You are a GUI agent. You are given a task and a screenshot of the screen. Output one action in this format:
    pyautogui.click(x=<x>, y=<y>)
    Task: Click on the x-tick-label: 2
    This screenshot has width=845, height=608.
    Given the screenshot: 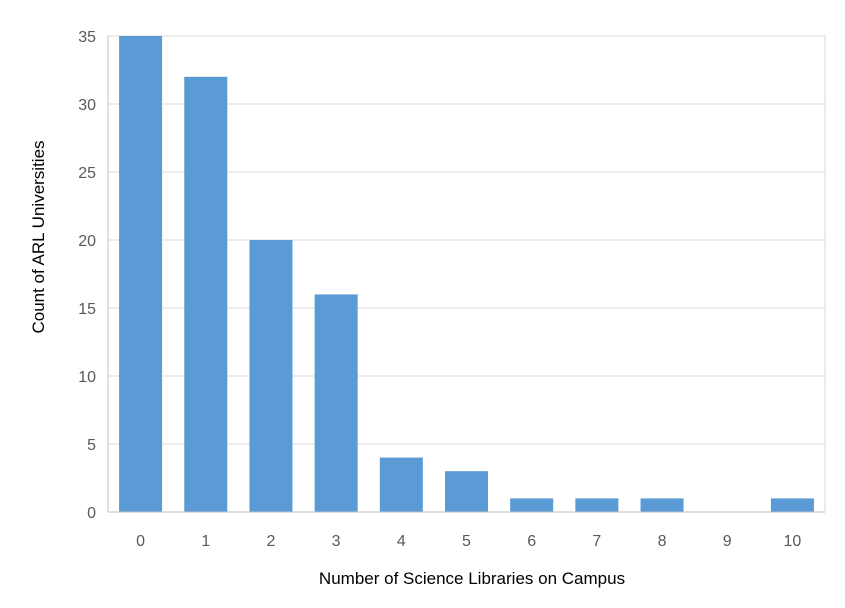 What is the action you would take?
    pyautogui.click(x=271, y=541)
    